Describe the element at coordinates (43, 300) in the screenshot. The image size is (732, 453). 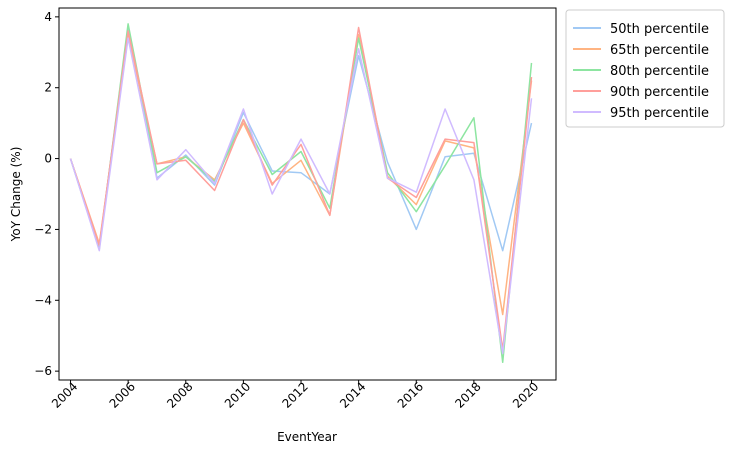
I see `y-tick-label: −4` at that location.